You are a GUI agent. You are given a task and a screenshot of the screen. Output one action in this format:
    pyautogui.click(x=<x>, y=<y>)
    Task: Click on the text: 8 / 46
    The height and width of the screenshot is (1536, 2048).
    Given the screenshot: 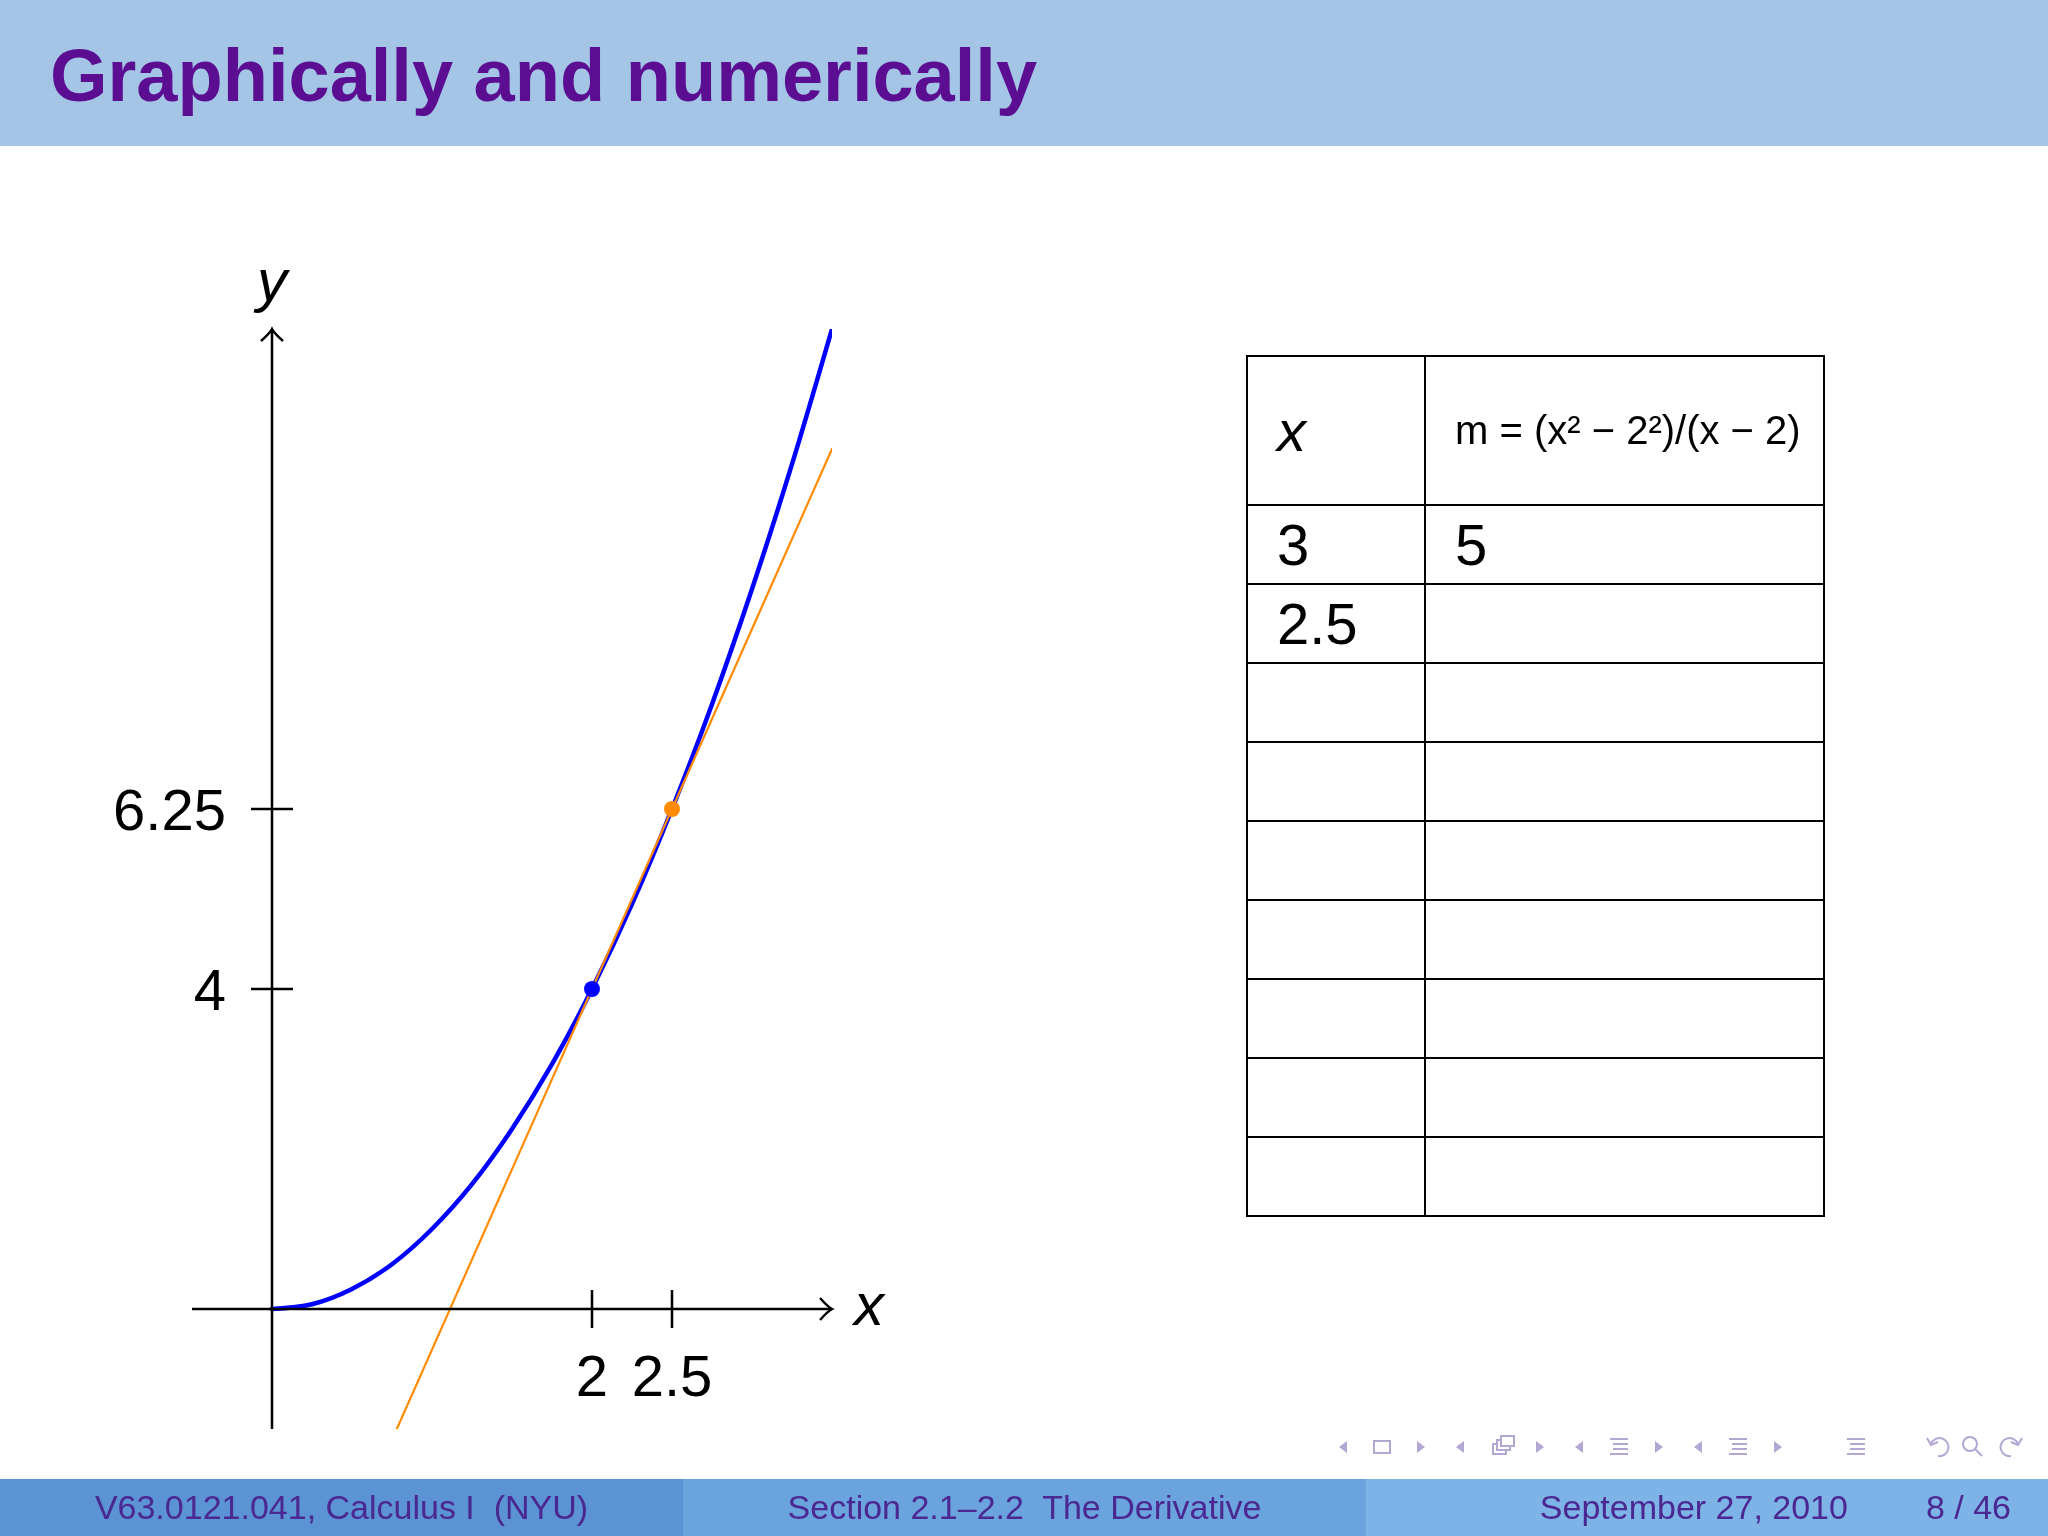 What is the action you would take?
    pyautogui.click(x=1968, y=1507)
    